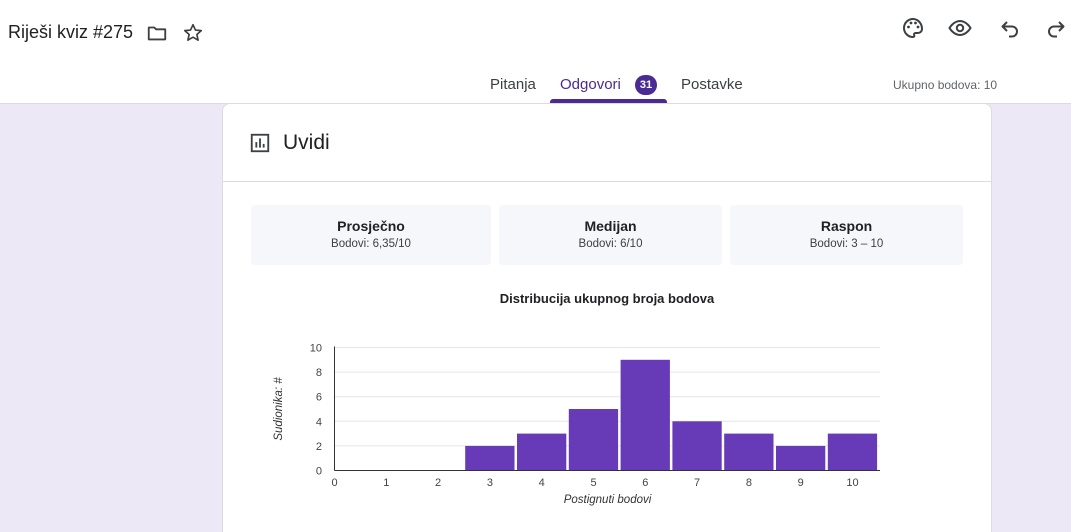 The height and width of the screenshot is (532, 1071). Describe the element at coordinates (319, 398) in the screenshot. I see `y-tick-label: 6` at that location.